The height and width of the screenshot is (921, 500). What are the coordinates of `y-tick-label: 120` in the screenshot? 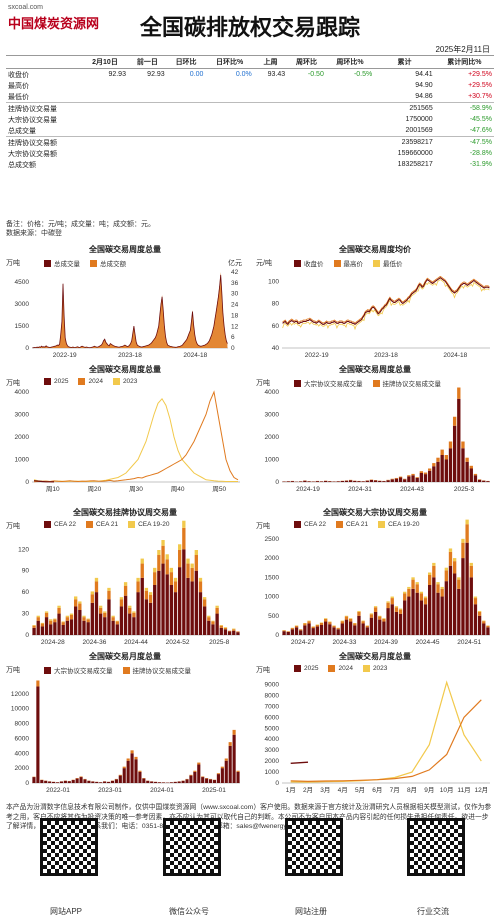 It's located at (23, 549).